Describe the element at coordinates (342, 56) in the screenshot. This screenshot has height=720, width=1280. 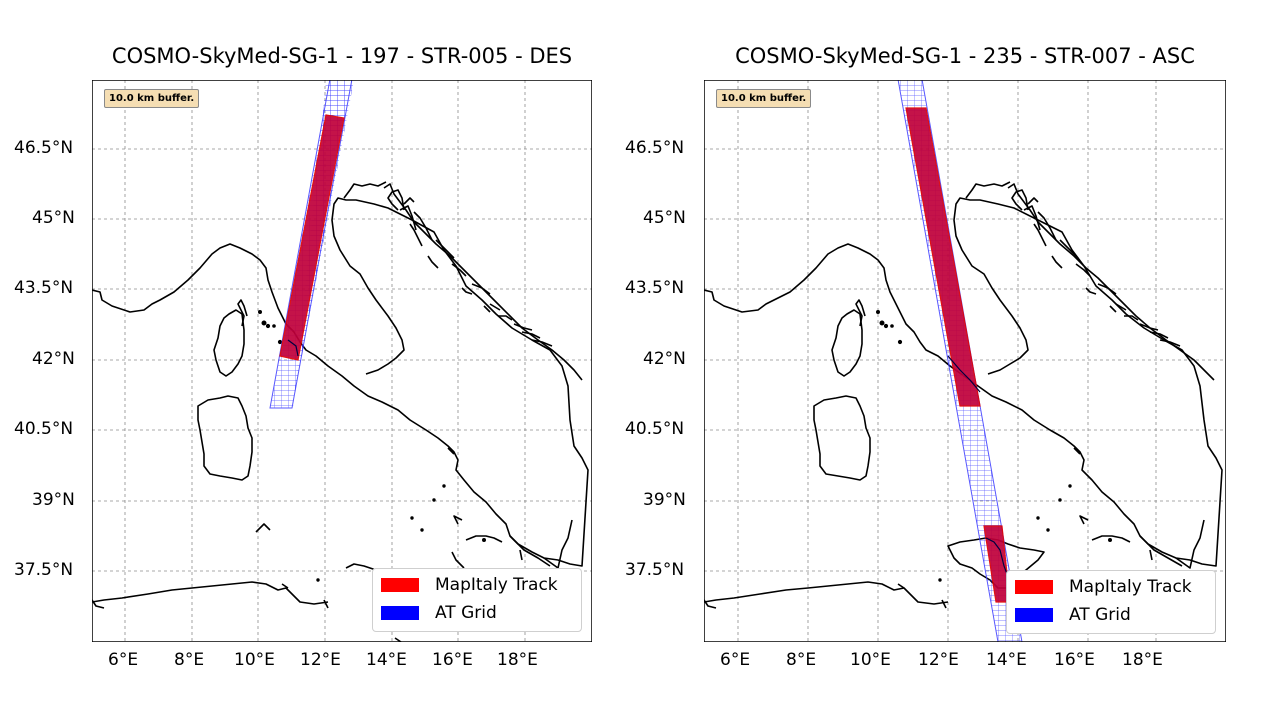
I see `map-title-left: COSMO-SkyMed-SG-1 - 197 - STR-005 - DES` at that location.